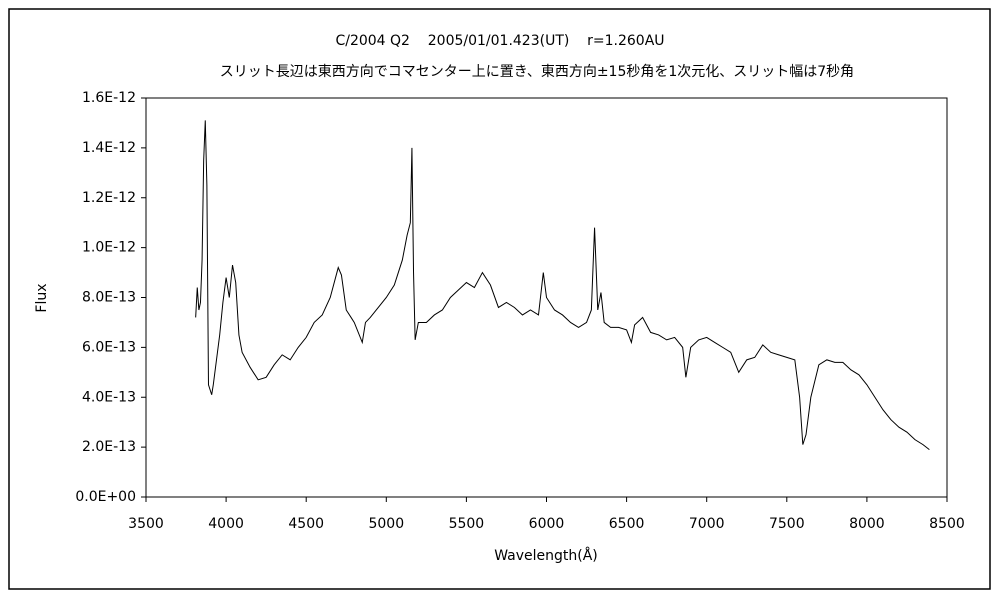 The image size is (1000, 600). I want to click on x-tick-label: 4500, so click(306, 524).